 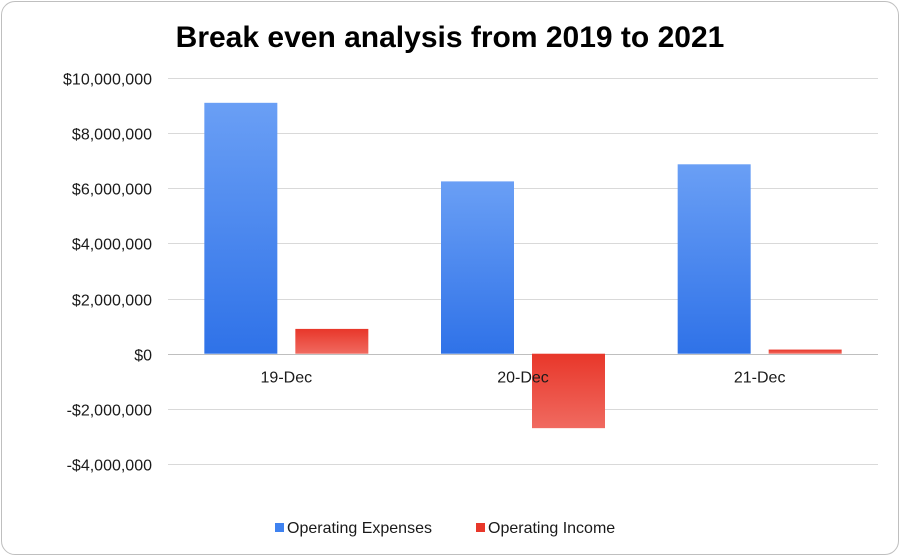 What do you see at coordinates (112, 190) in the screenshot?
I see `y-tick-label: $6,000,000` at bounding box center [112, 190].